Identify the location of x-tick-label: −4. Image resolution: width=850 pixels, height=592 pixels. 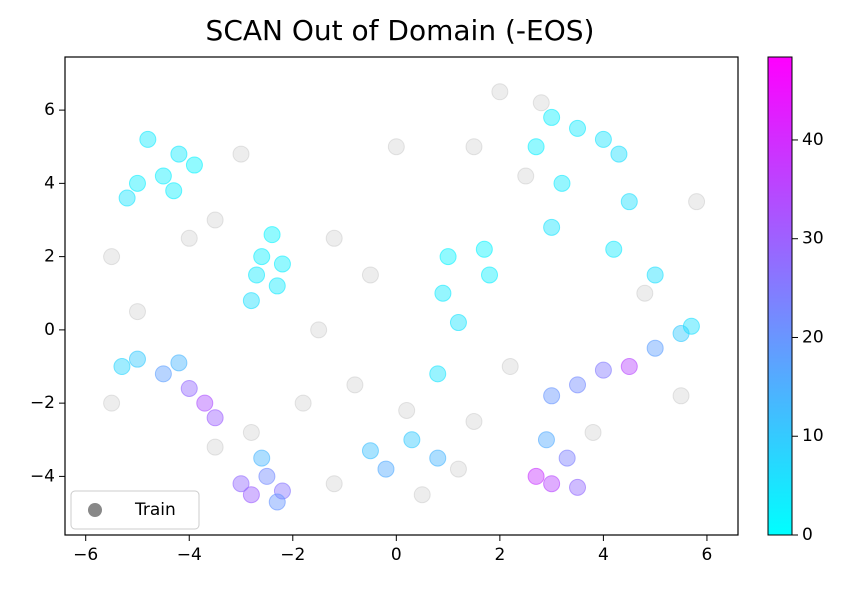
(189, 555).